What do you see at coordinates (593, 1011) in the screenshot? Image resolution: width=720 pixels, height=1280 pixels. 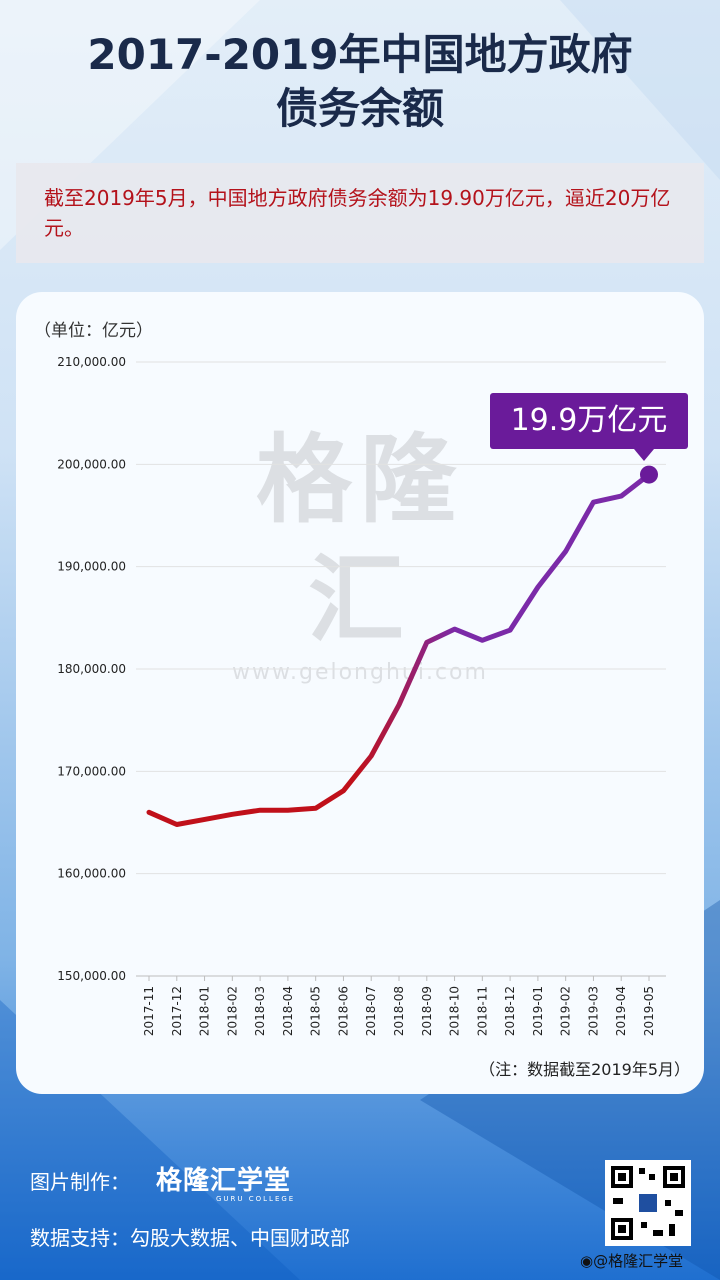 I see `x-tick-label: 2019-03` at bounding box center [593, 1011].